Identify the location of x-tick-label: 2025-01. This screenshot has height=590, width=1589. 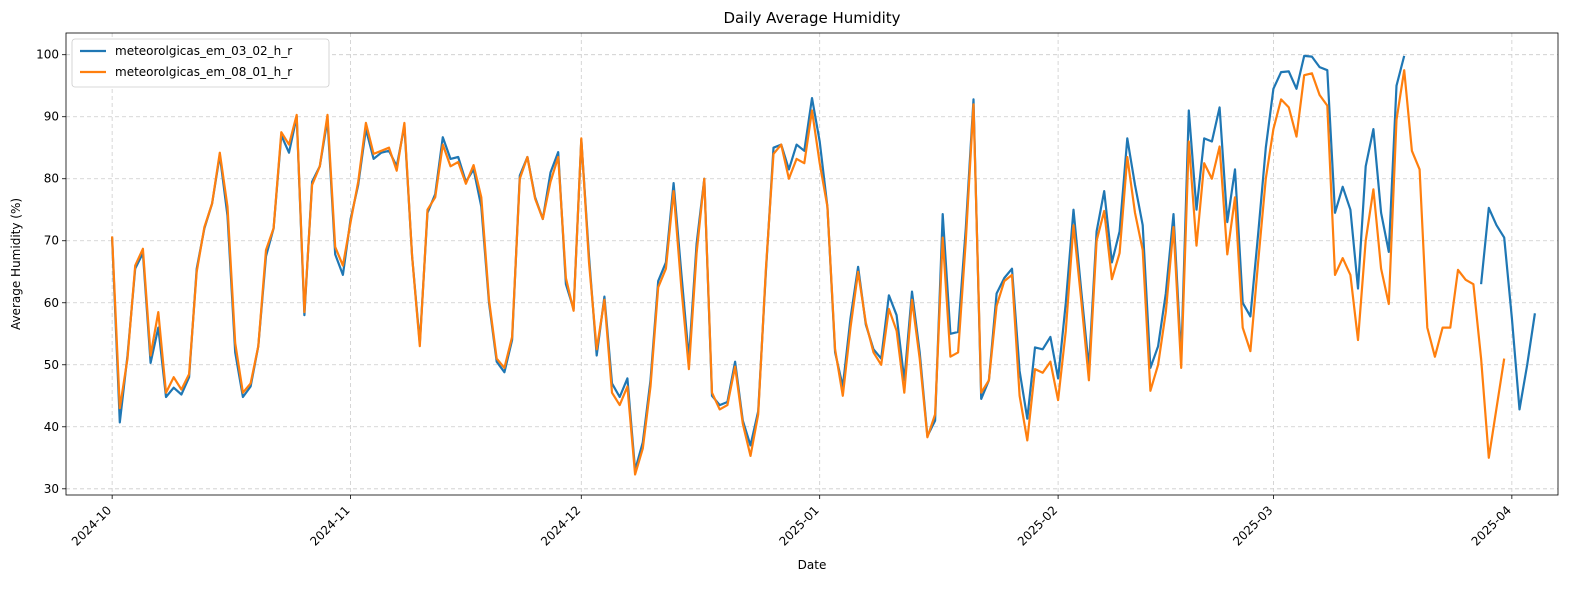
(798, 525).